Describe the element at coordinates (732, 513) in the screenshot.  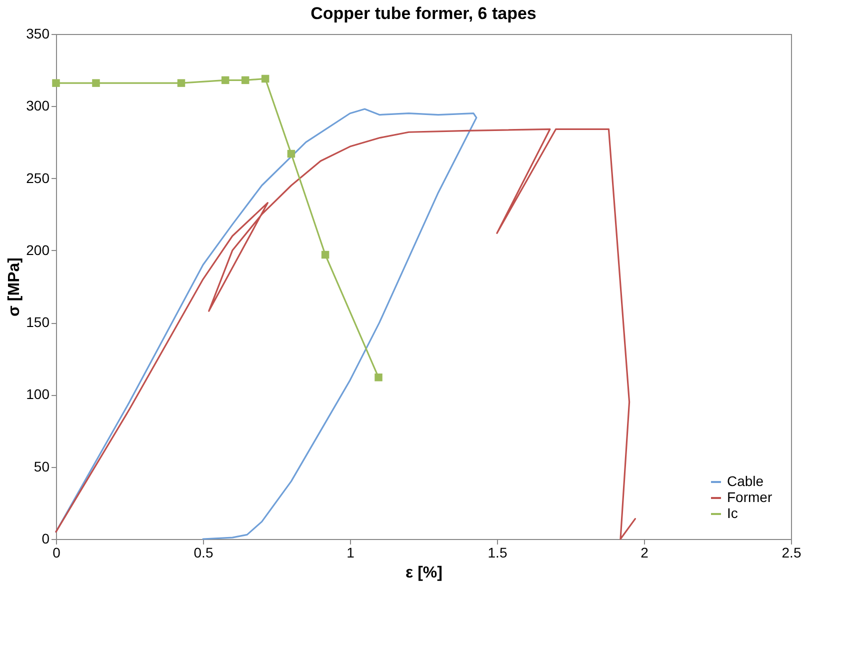
I see `legend-label: Ic` at that location.